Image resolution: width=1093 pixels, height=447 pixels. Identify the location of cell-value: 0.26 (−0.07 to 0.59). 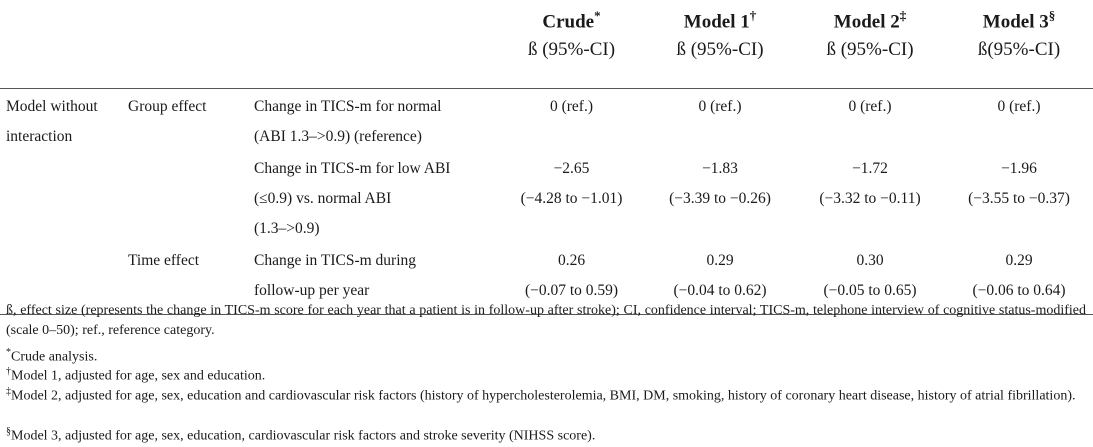
(571, 275).